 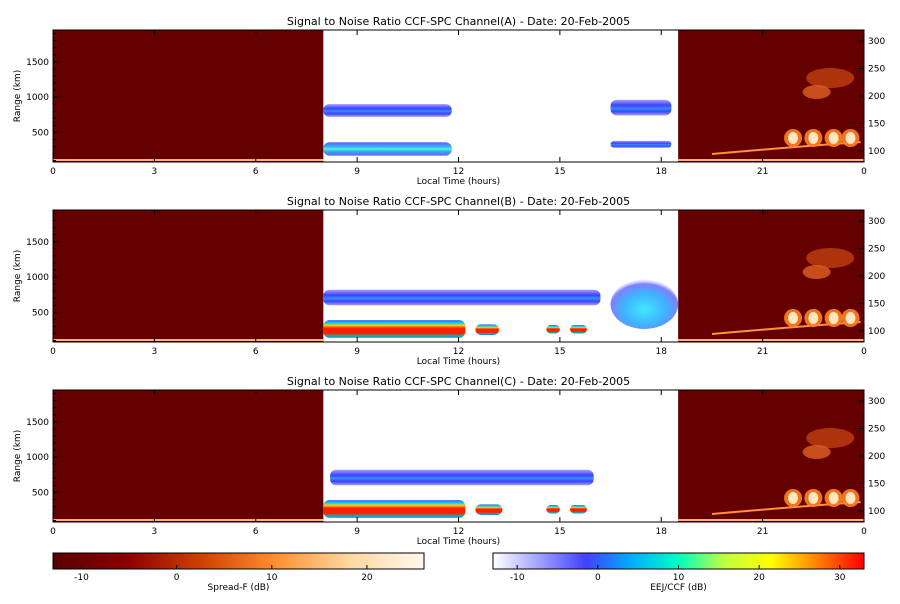 What do you see at coordinates (678, 588) in the screenshot?
I see `colorbar-label: EEJ/CCF (dB)` at bounding box center [678, 588].